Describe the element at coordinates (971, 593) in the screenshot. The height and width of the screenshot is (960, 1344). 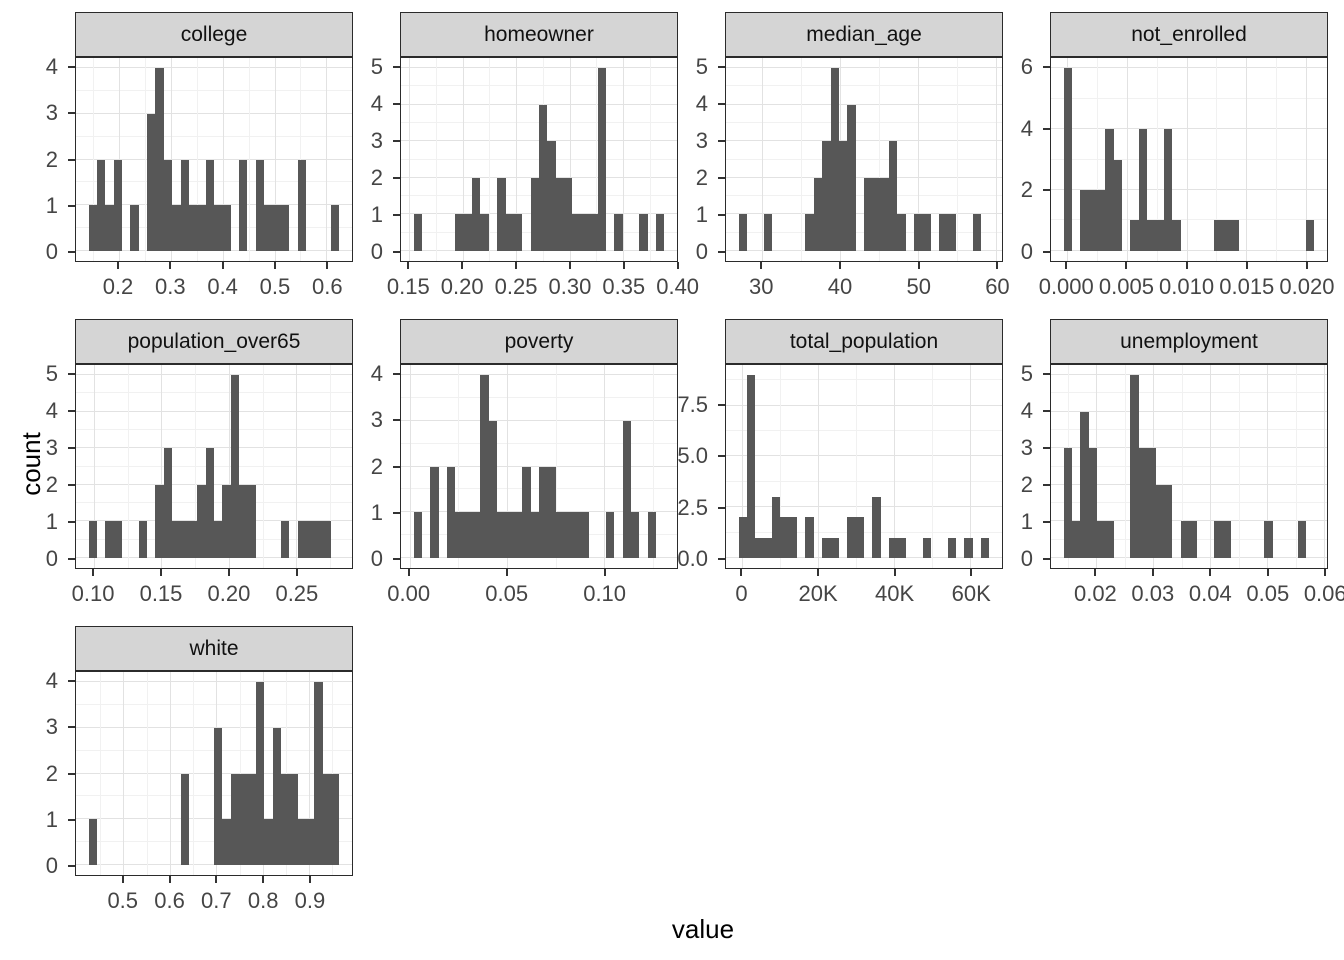
I see `x-tick-label: 60K` at that location.